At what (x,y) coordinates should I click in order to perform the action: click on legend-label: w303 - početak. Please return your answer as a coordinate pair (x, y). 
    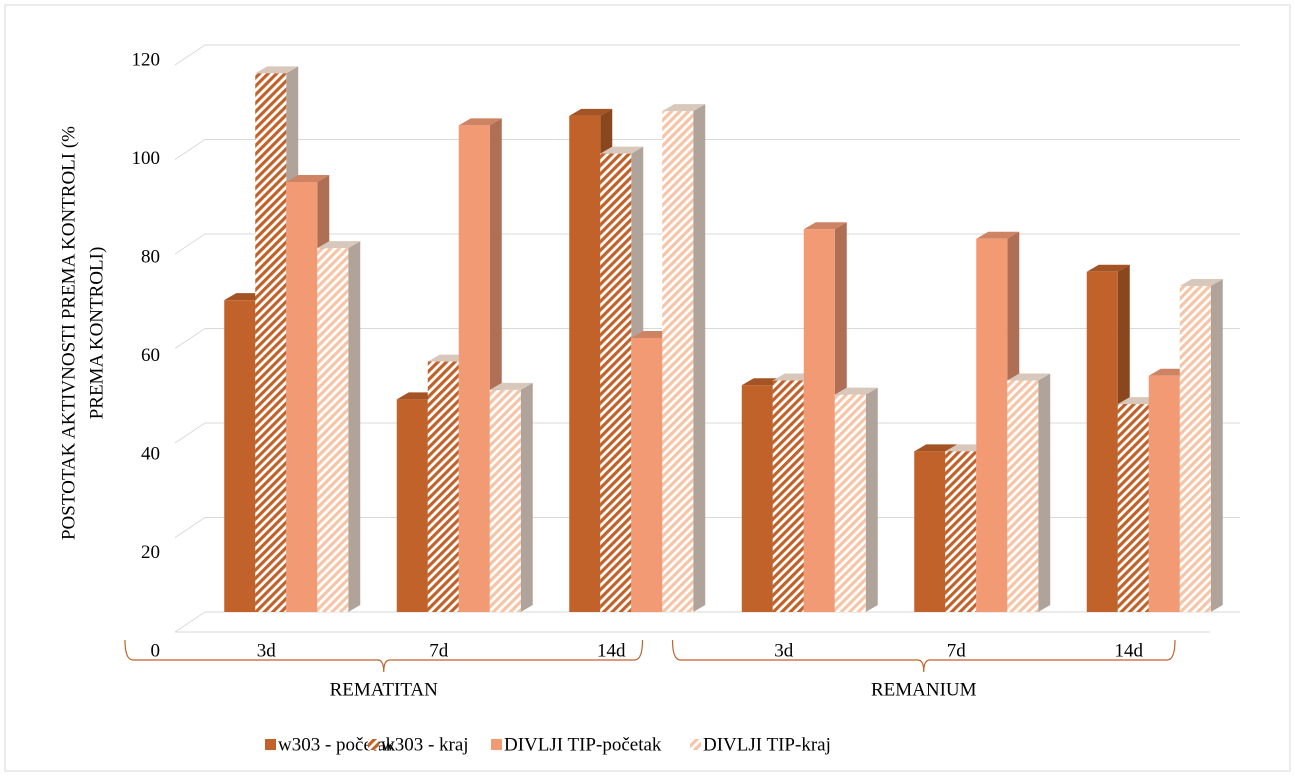
    Looking at the image, I should click on (337, 744).